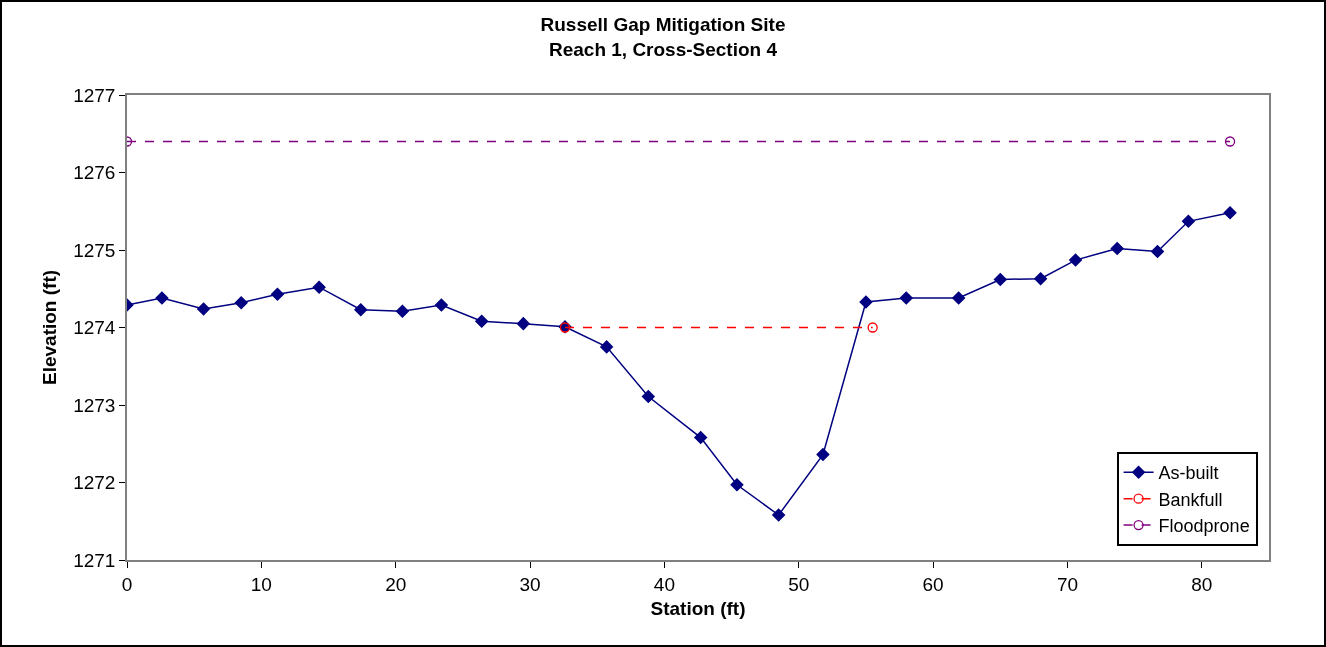 The image size is (1326, 647). What do you see at coordinates (396, 584) in the screenshot?
I see `x-tick-label: 20` at bounding box center [396, 584].